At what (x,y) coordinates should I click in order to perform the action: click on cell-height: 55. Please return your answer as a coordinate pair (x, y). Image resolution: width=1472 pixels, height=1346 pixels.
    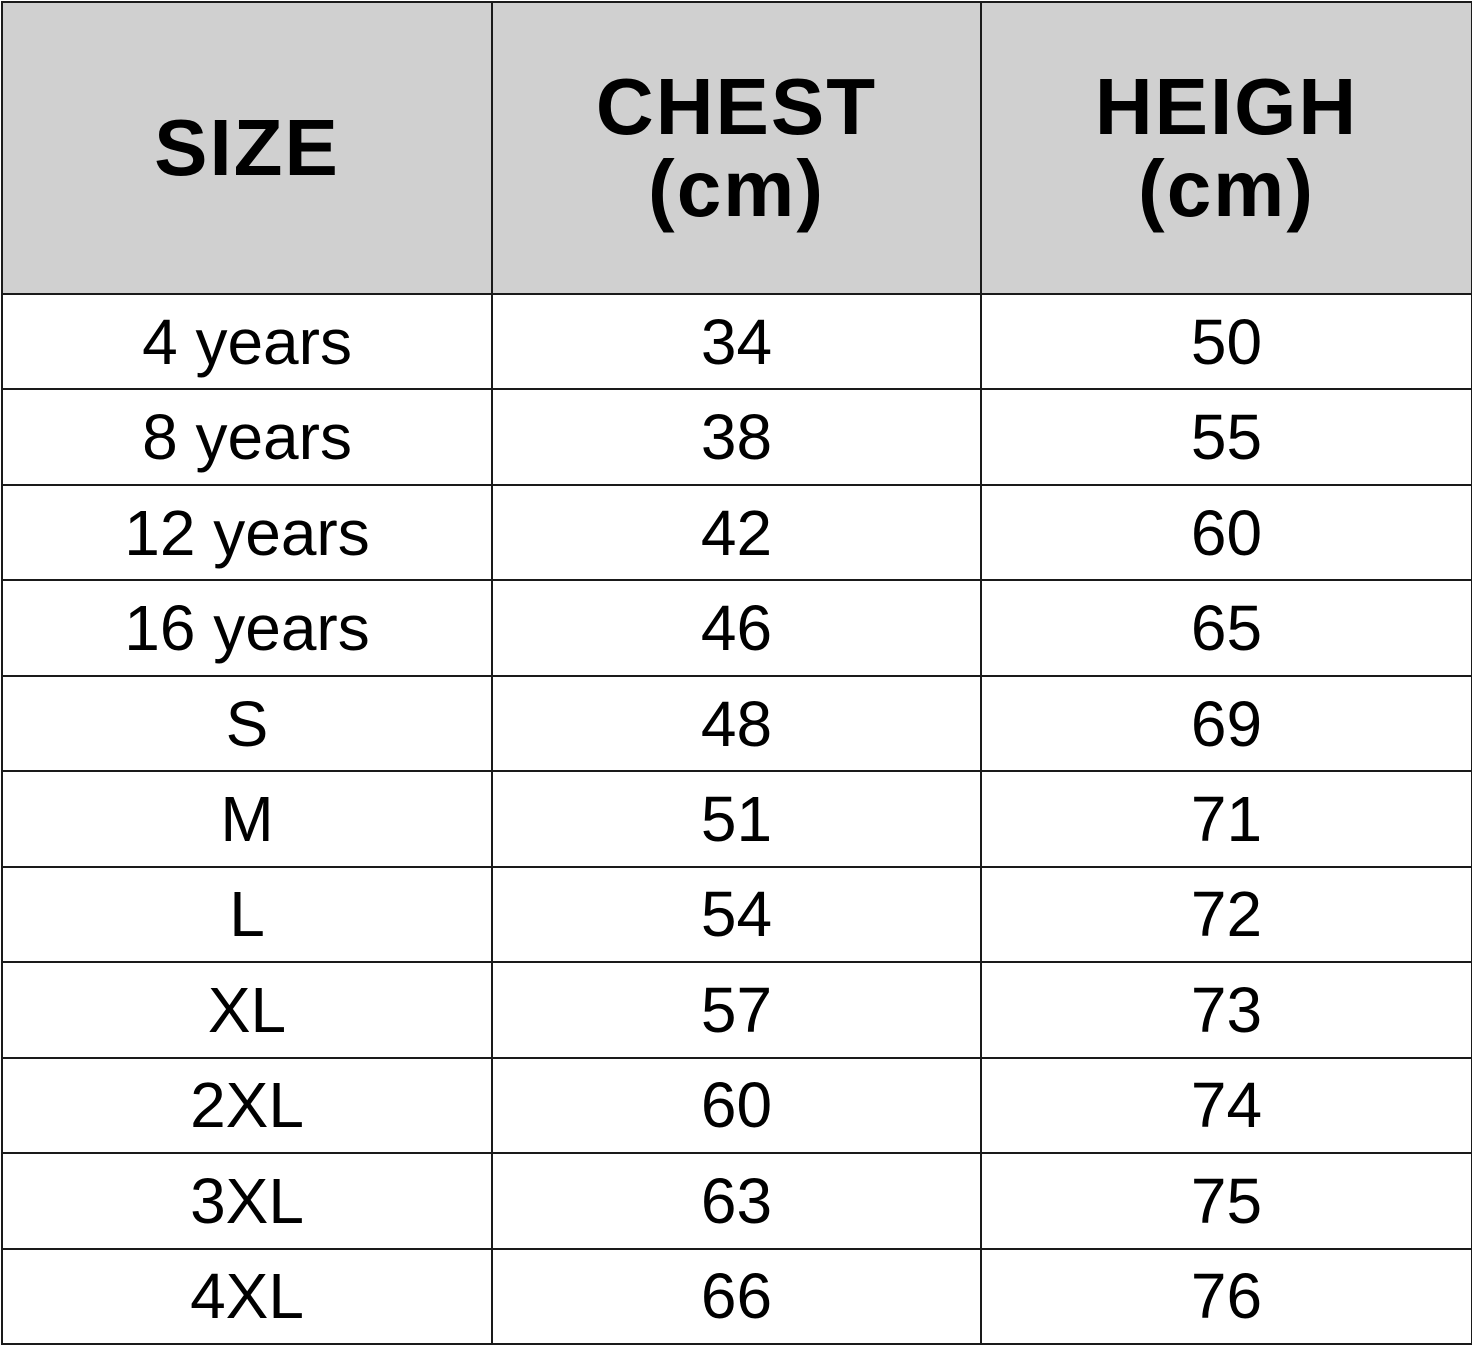
    Looking at the image, I should click on (1226, 437).